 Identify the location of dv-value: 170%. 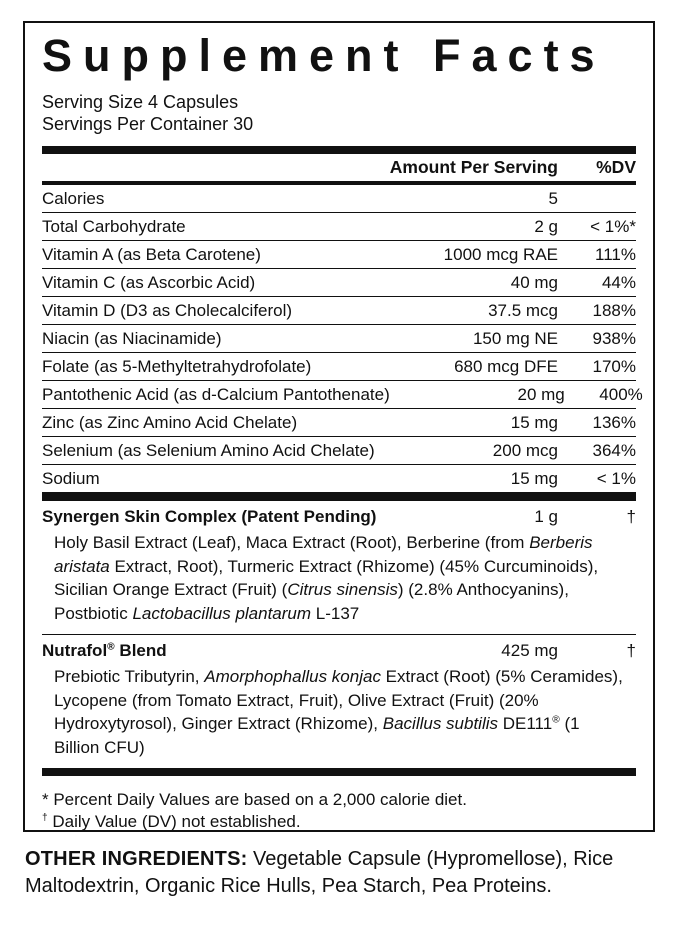
(614, 366).